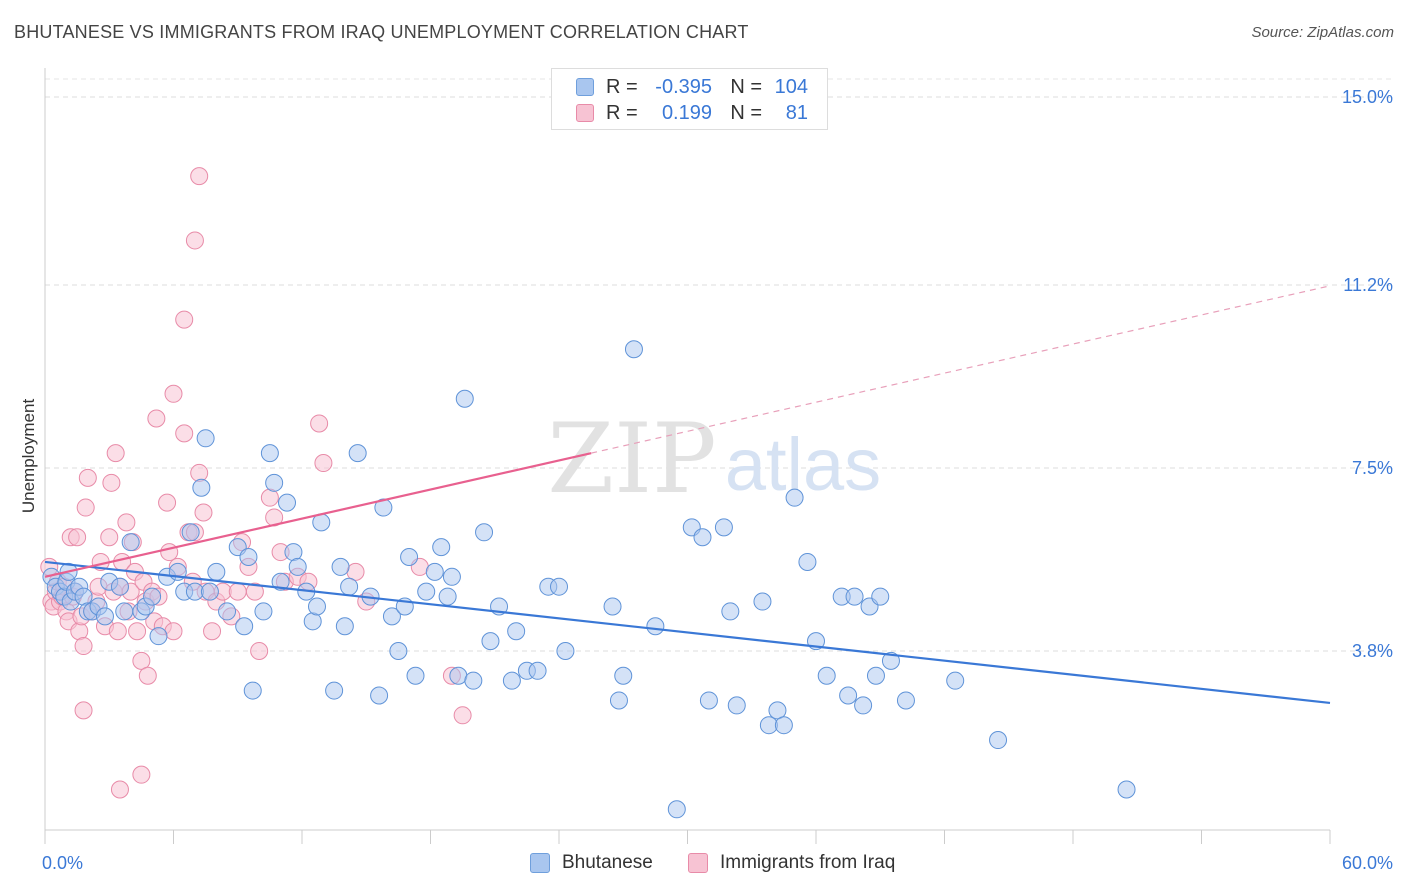 The width and height of the screenshot is (1406, 892). I want to click on bottom-legend-label-bhutanese: Bhutanese, so click(607, 862).